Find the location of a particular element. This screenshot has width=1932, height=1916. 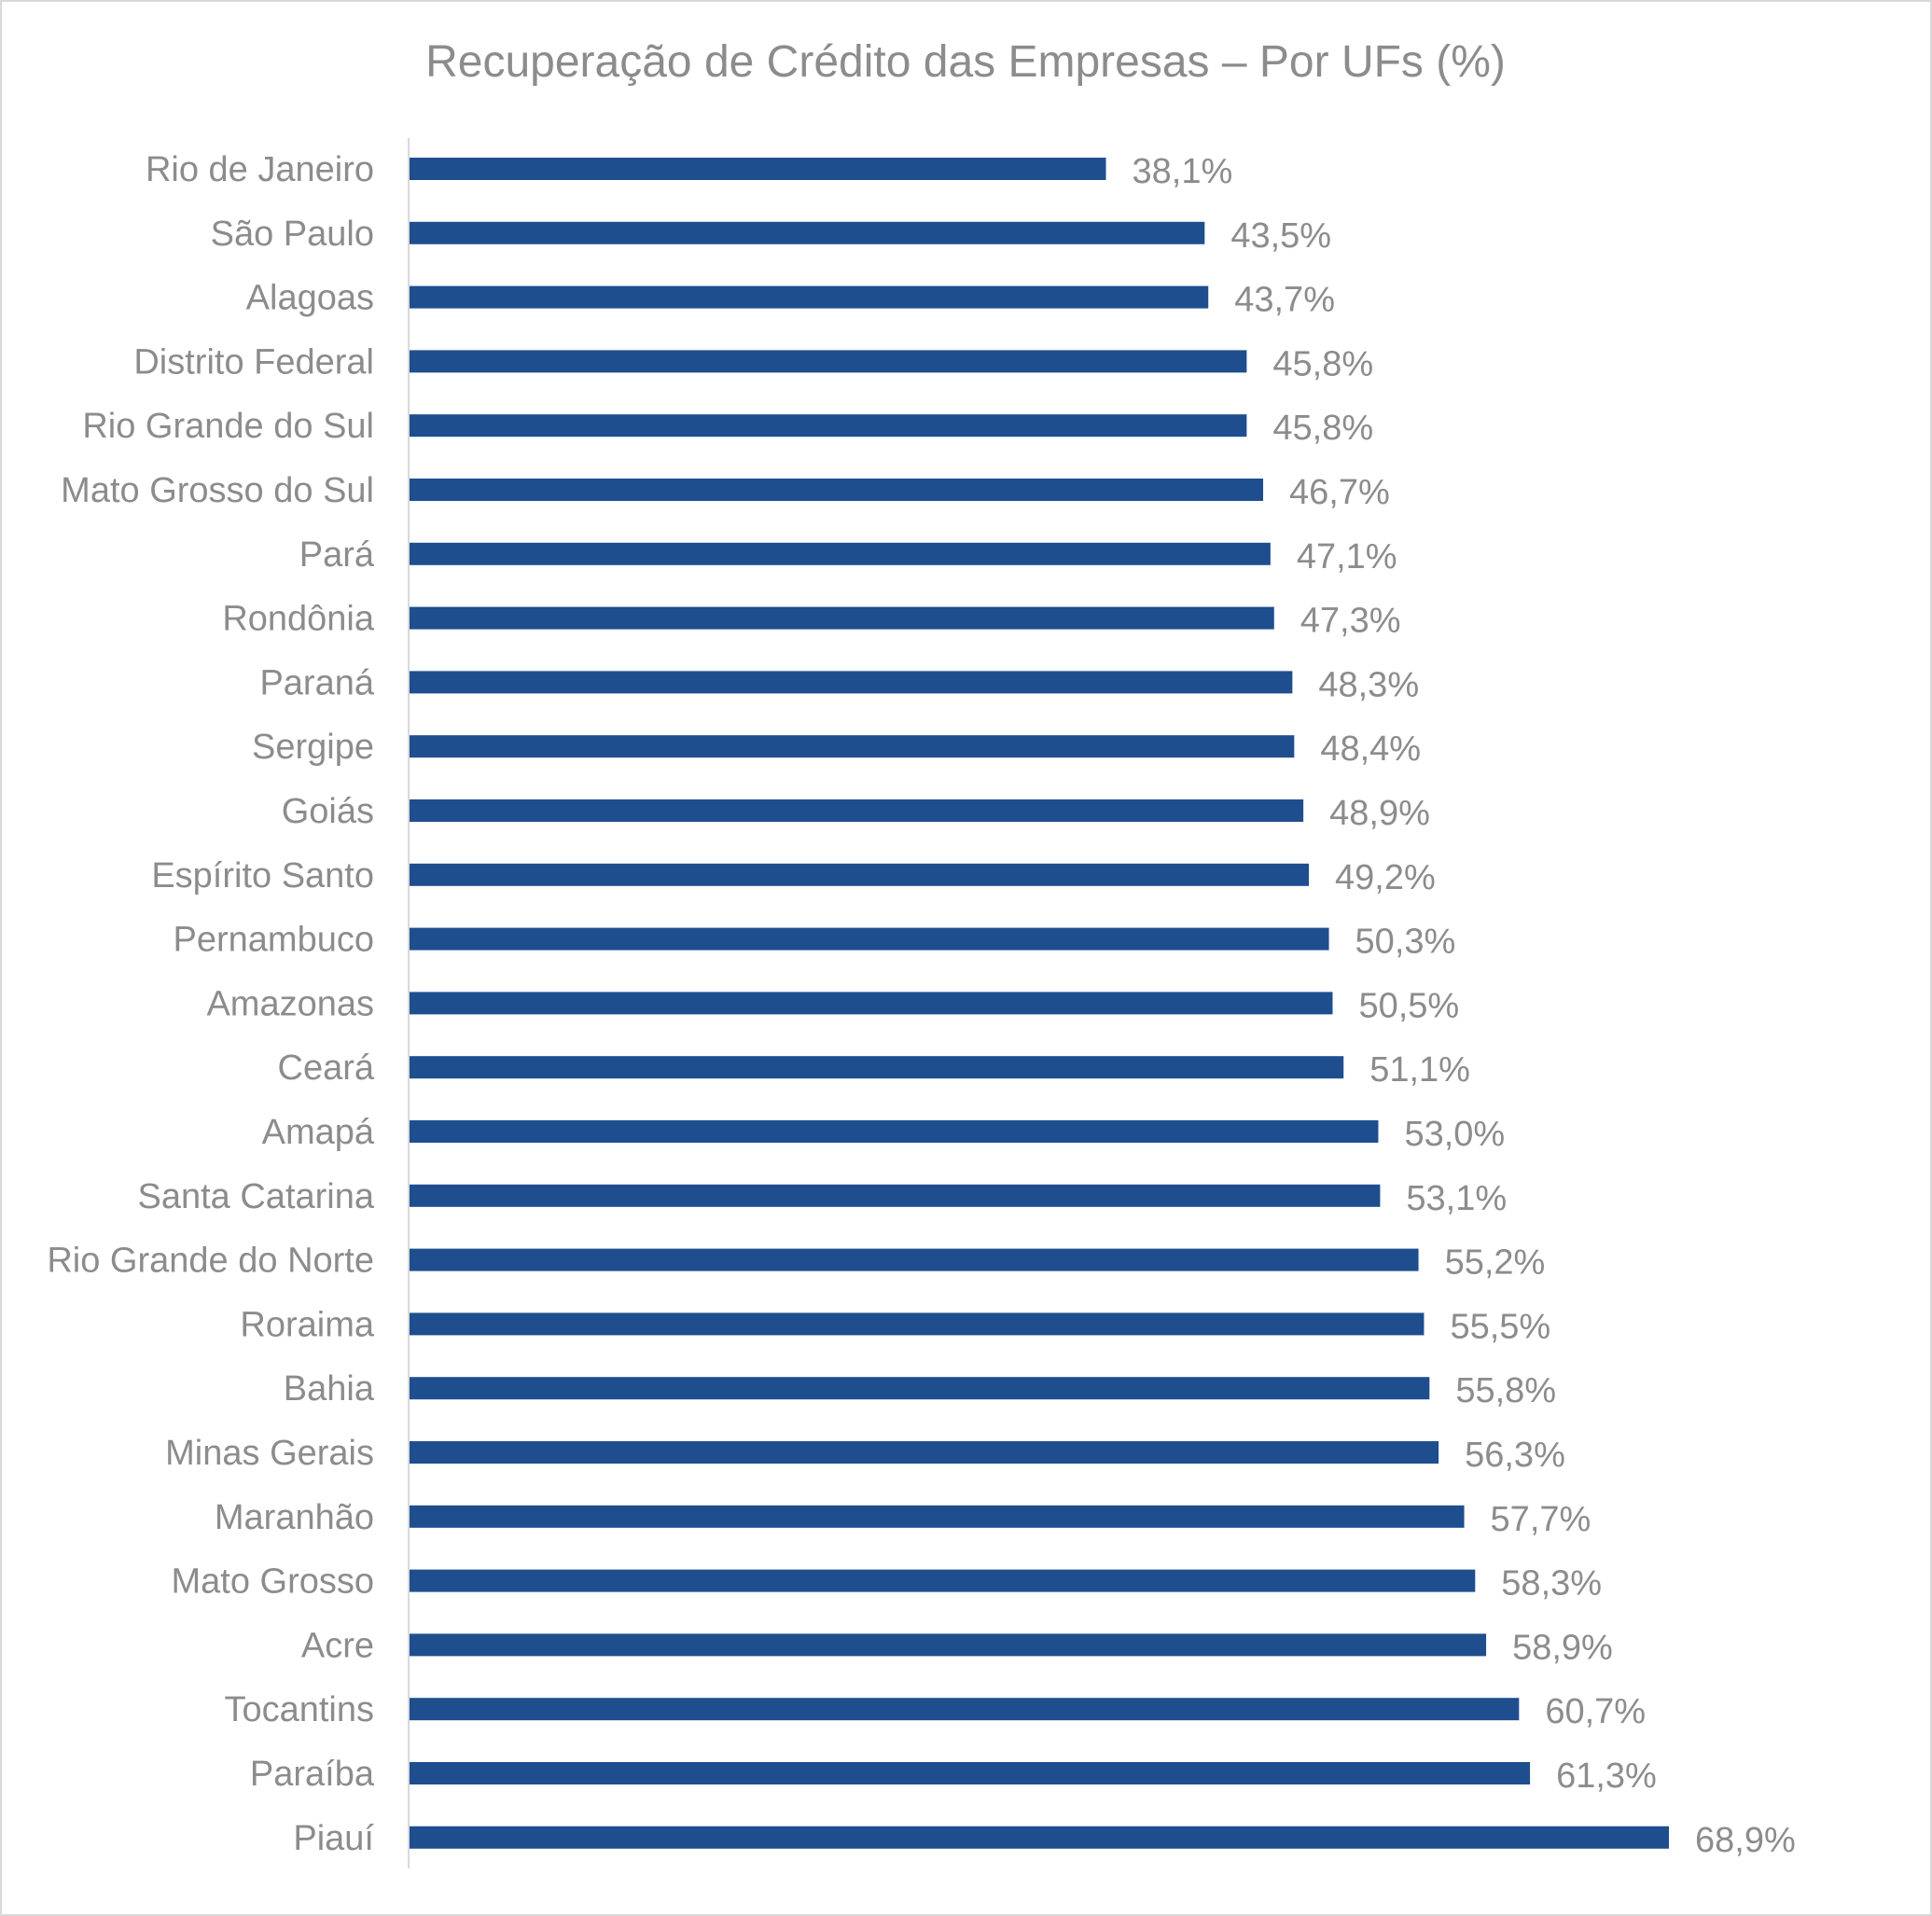

value-label: 43,5% is located at coordinates (1281, 236).